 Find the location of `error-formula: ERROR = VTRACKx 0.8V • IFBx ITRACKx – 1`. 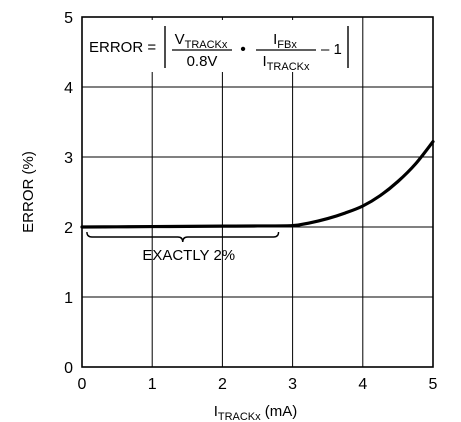

error-formula: ERROR = VTRACKx 0.8V • IFBx ITRACKx – 1 is located at coordinates (222, 46).